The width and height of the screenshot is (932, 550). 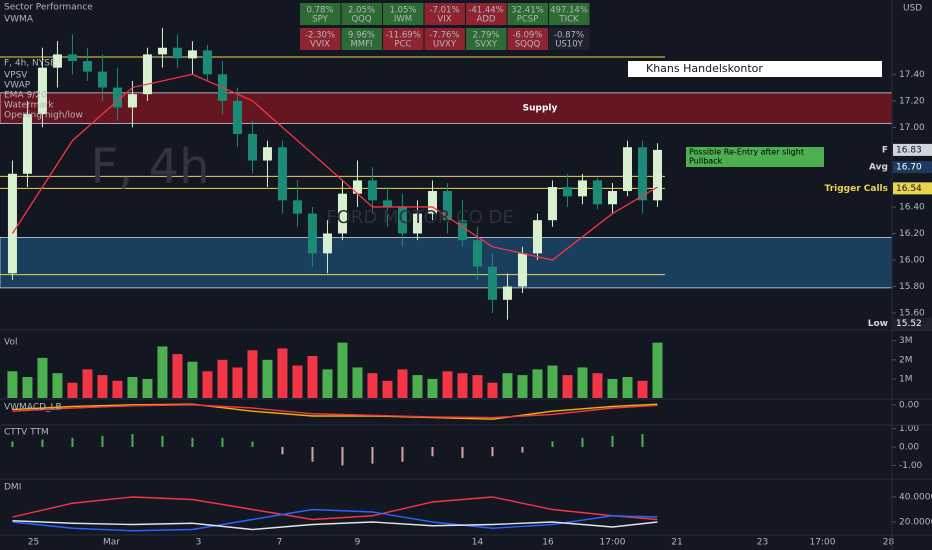 I want to click on watermark: F, 4h, so click(x=149, y=167).